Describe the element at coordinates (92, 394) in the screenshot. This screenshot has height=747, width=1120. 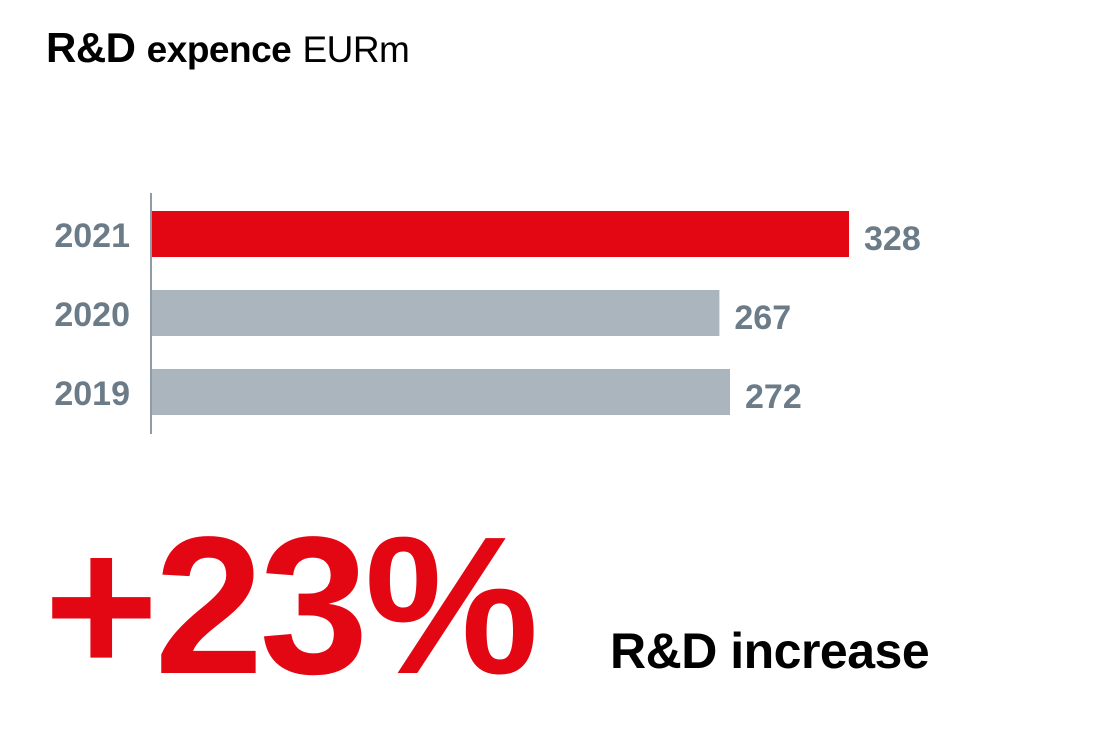
I see `category-label-2019: 2019` at that location.